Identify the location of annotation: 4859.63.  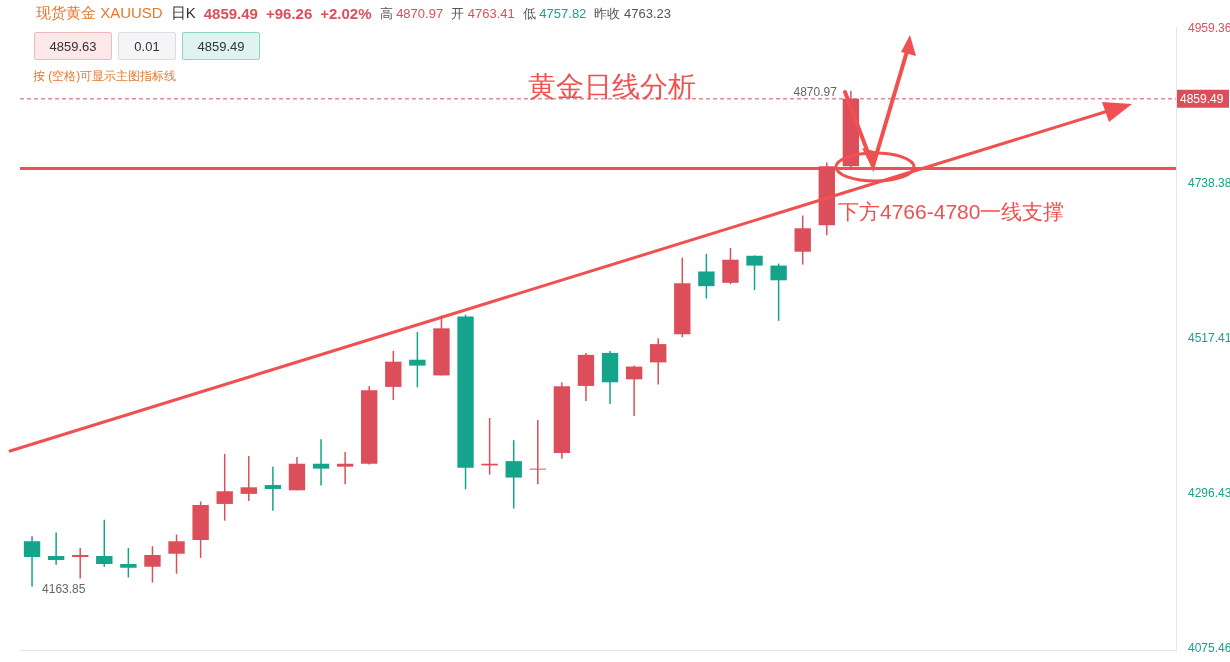
(73, 46).